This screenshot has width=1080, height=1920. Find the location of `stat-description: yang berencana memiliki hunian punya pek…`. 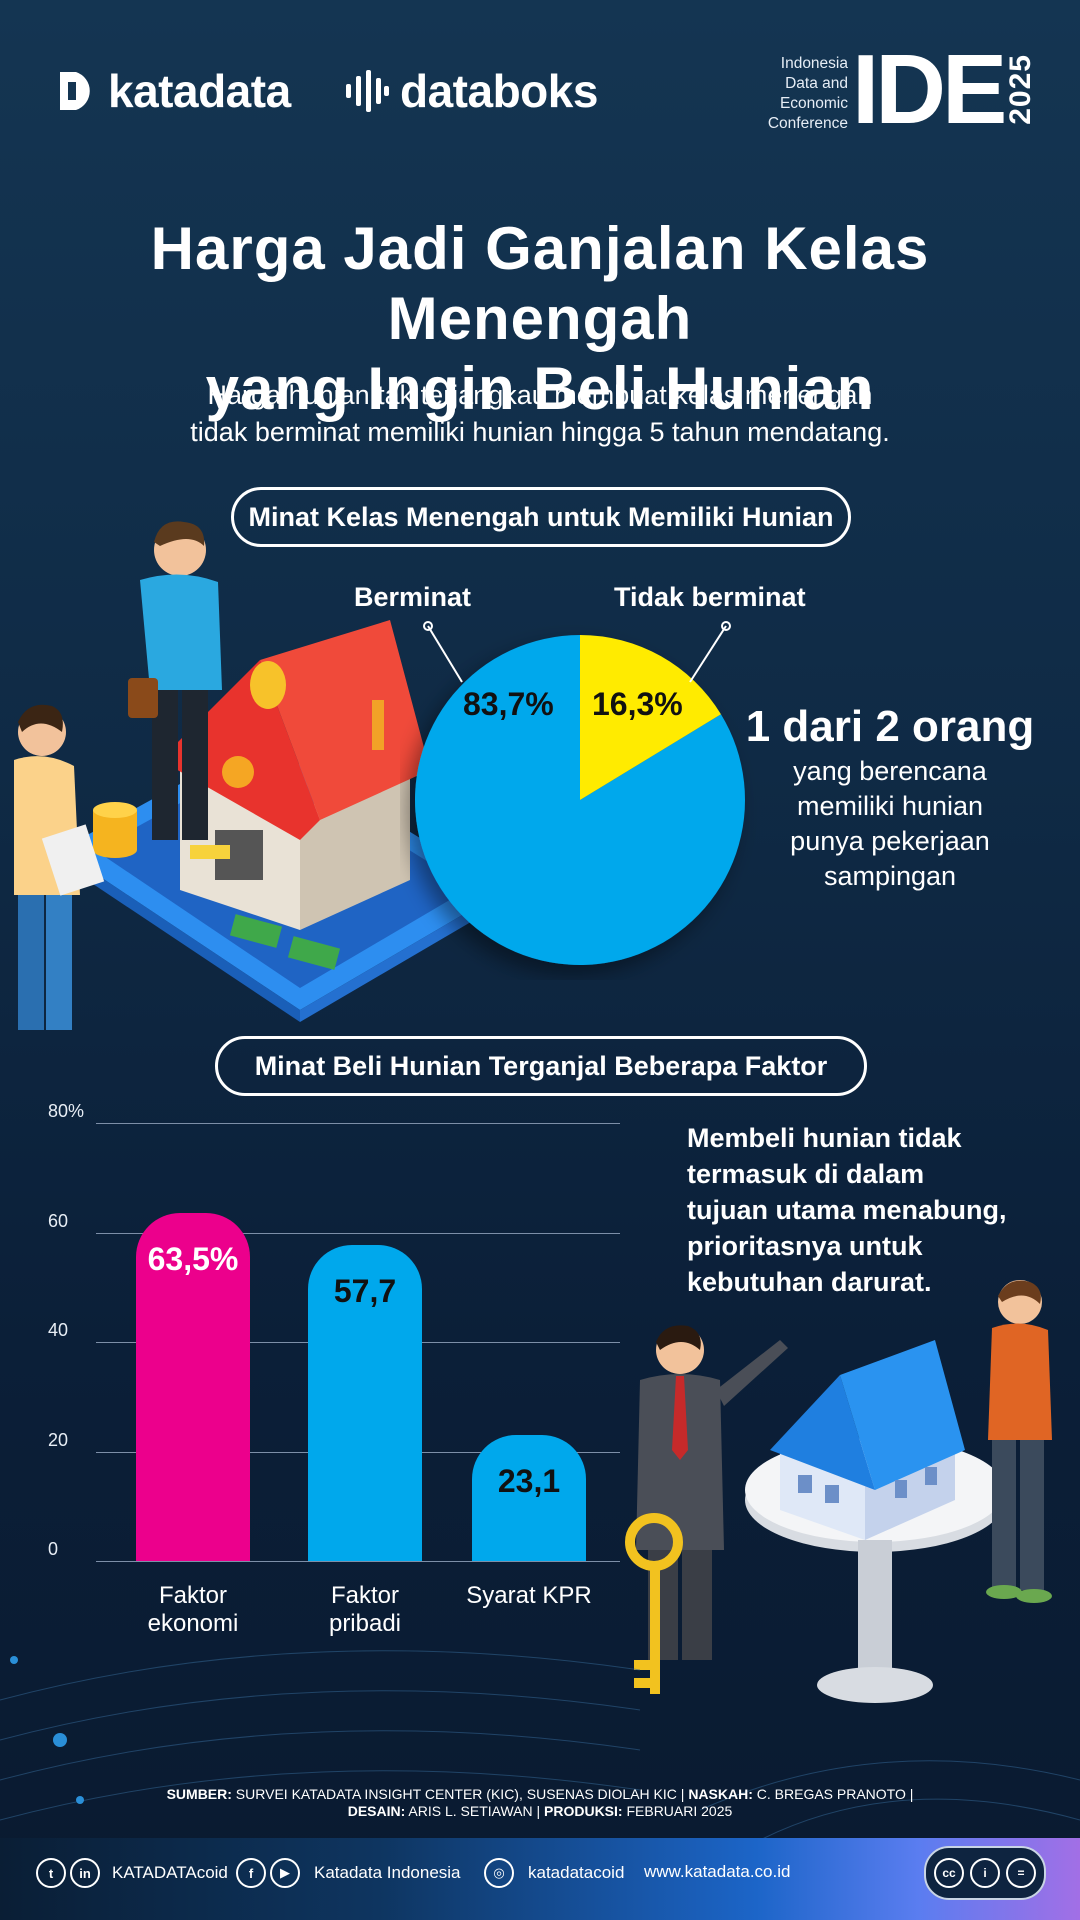

stat-description: yang berencana memiliki hunian punya pek… is located at coordinates (890, 823).